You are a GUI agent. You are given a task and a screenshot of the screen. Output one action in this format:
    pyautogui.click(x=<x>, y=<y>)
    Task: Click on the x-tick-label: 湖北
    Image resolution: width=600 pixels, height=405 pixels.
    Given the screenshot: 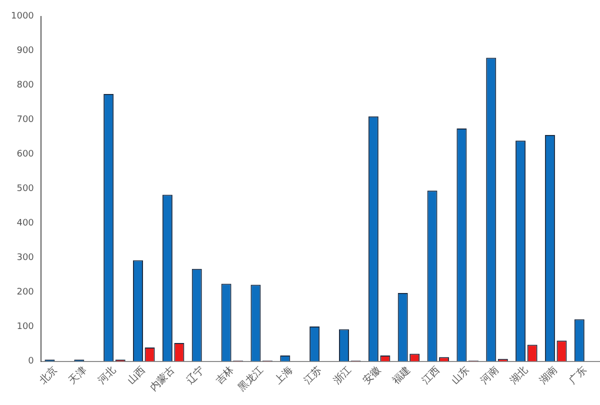 What is the action you would take?
    pyautogui.click(x=519, y=375)
    